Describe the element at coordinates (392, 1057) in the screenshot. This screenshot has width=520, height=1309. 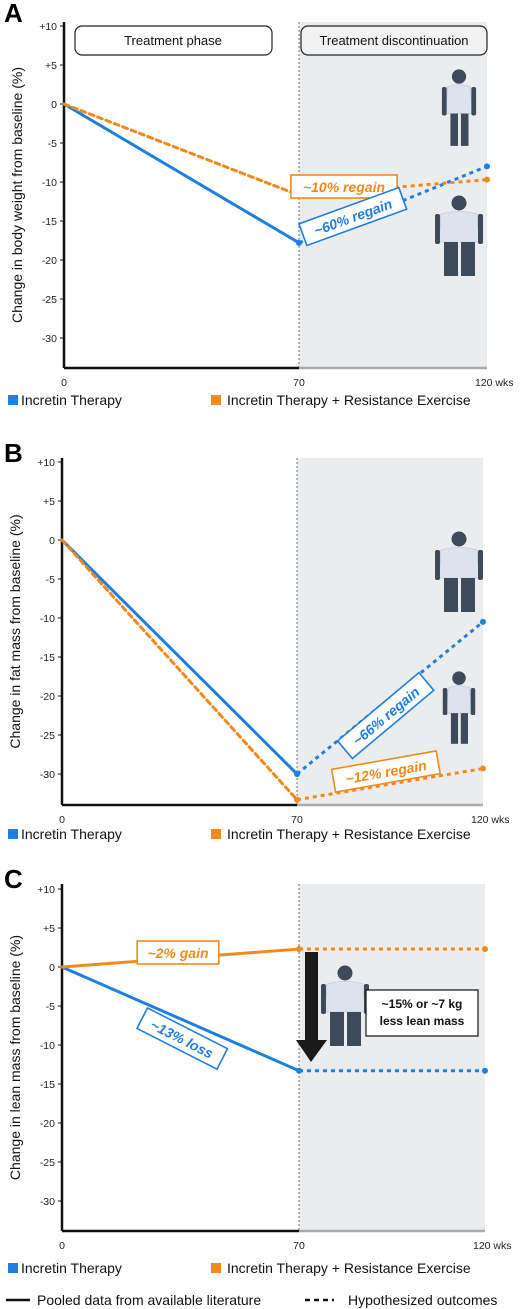
I see `discontinuation-region` at that location.